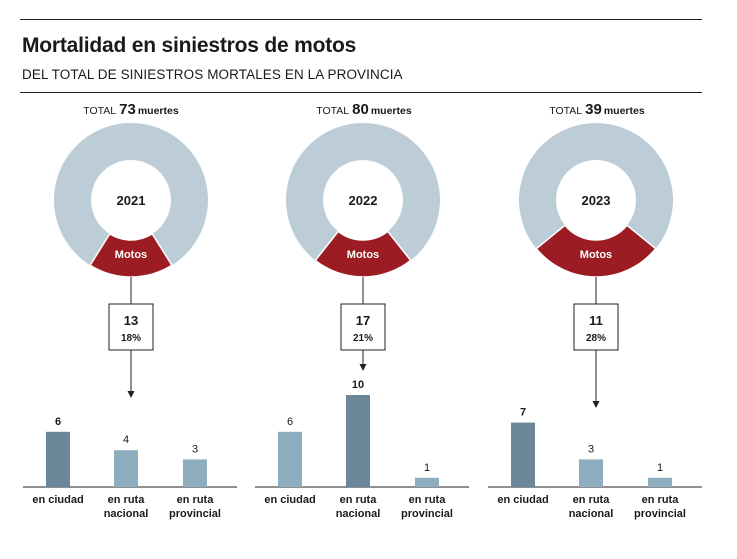 This screenshot has width=737, height=559. I want to click on top-rule, so click(361, 19).